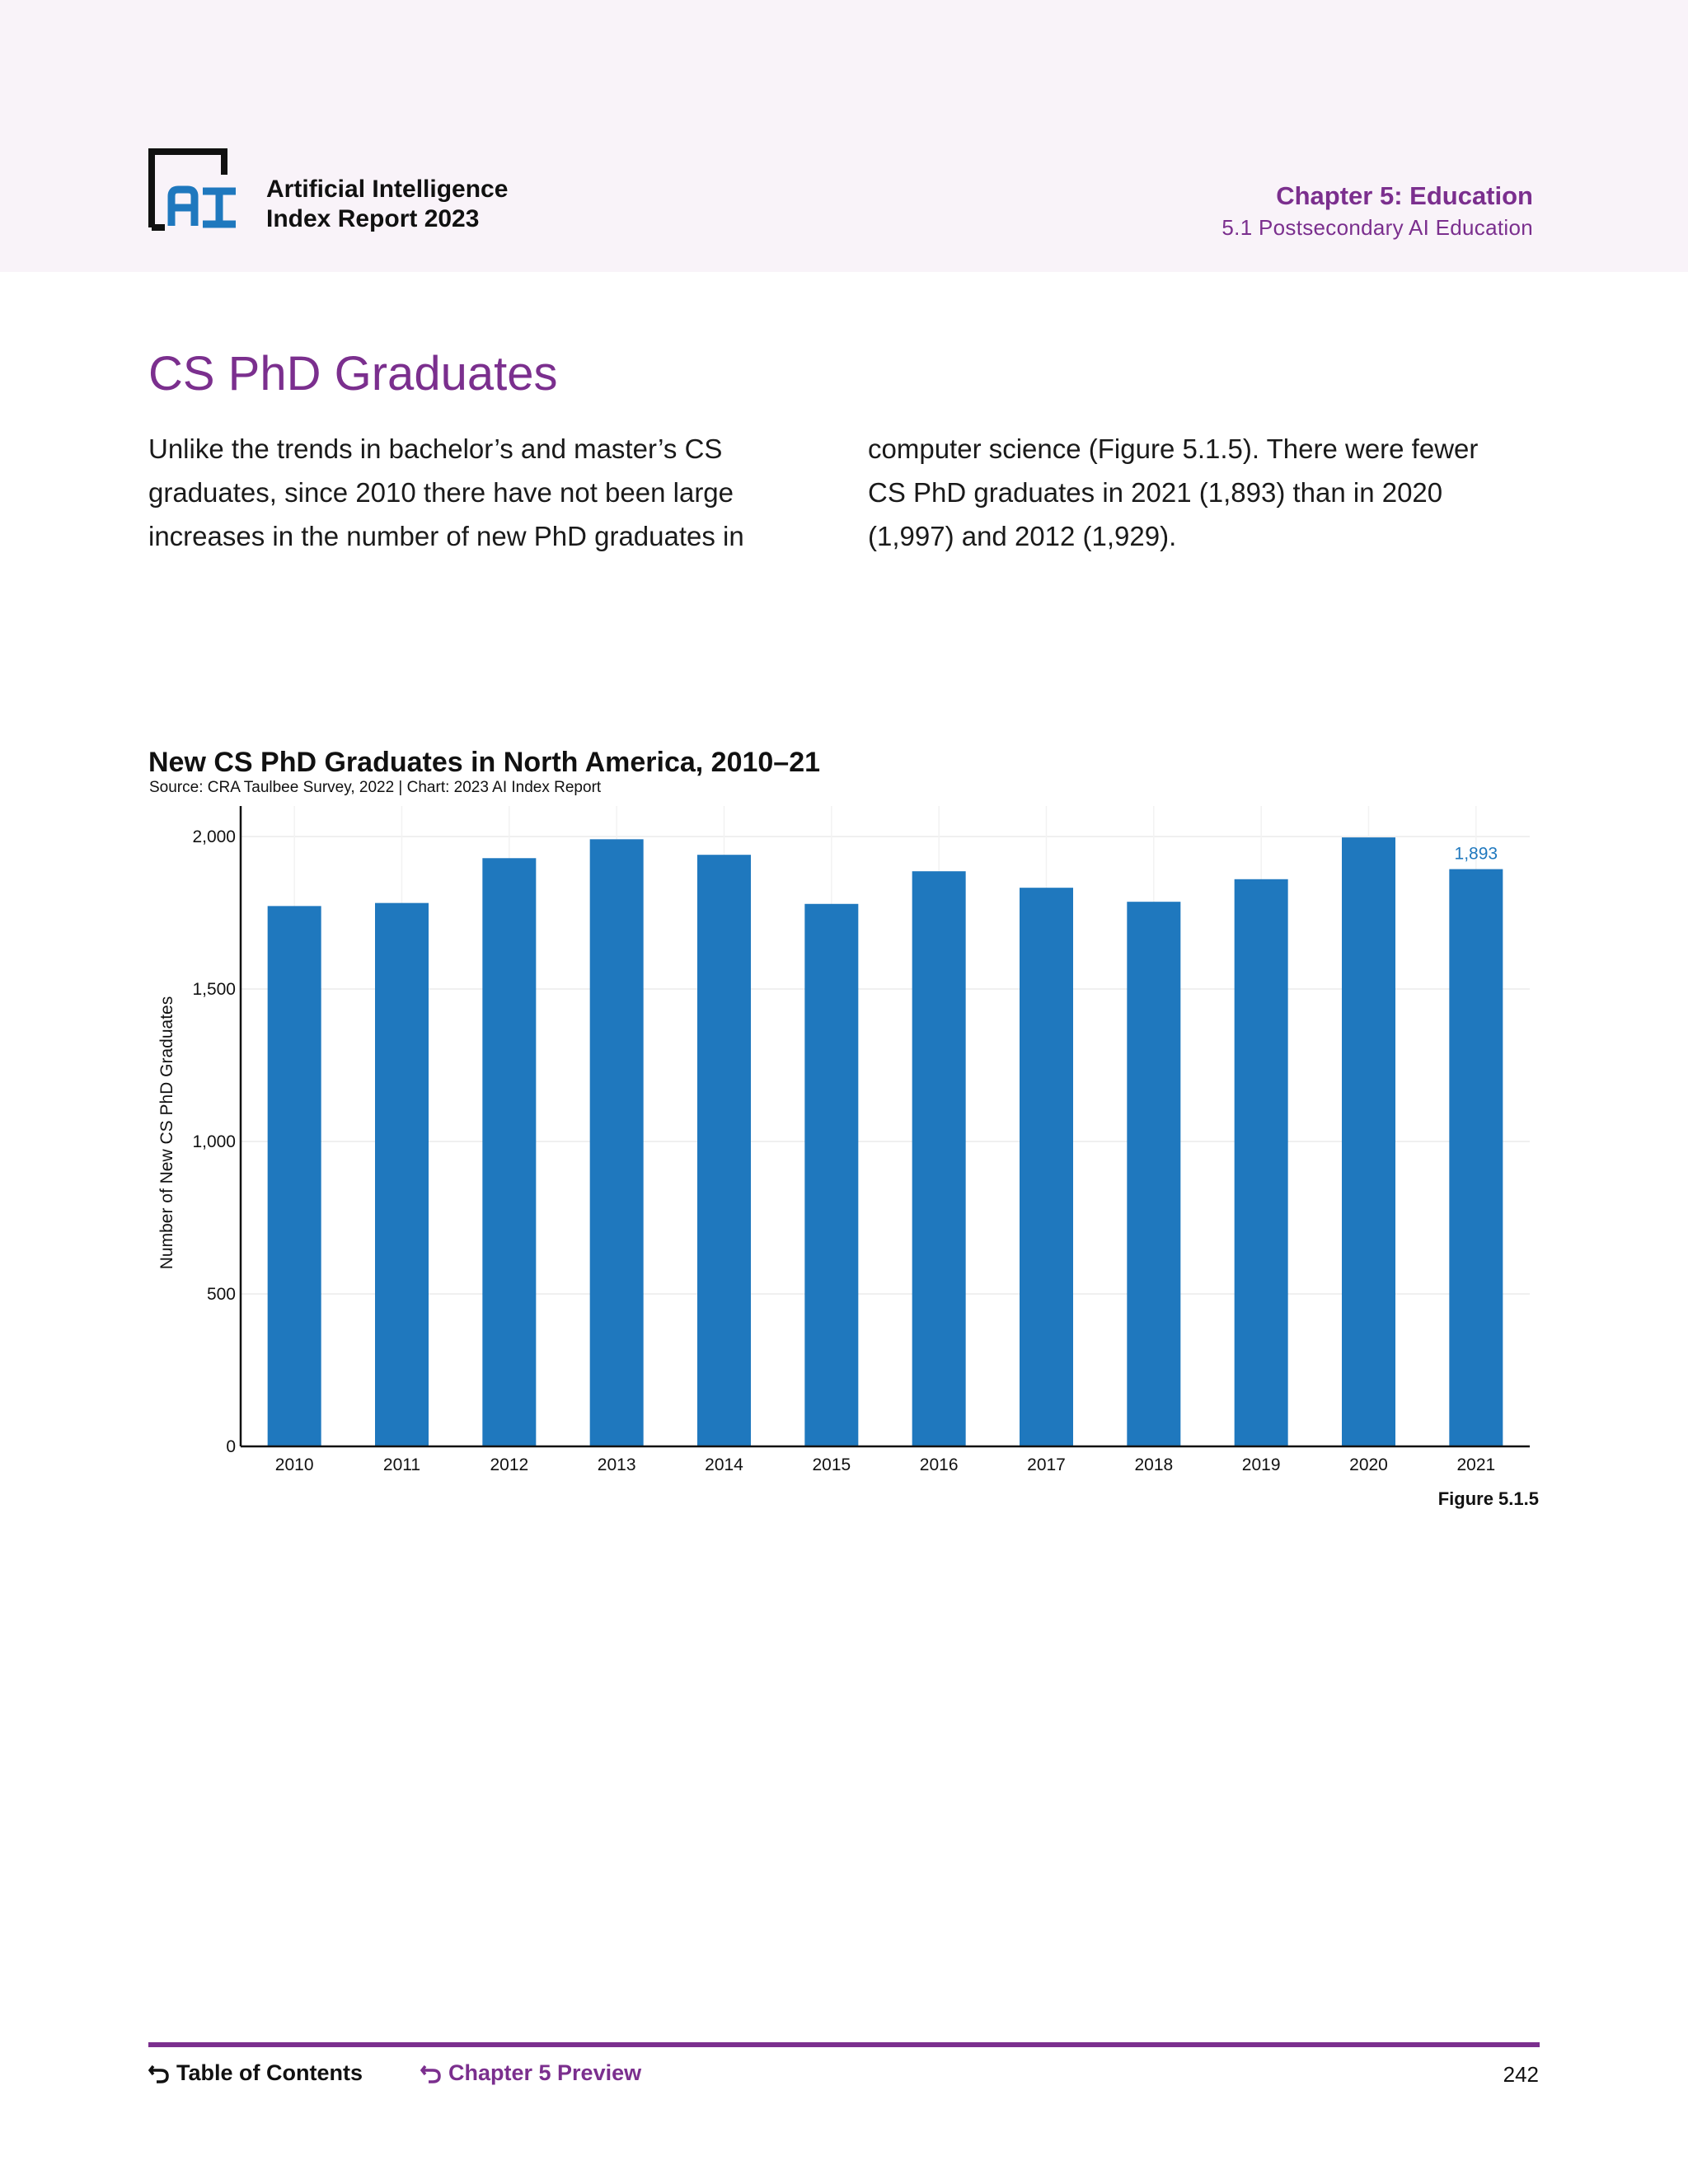  I want to click on x-tick-label: 2010, so click(294, 1464).